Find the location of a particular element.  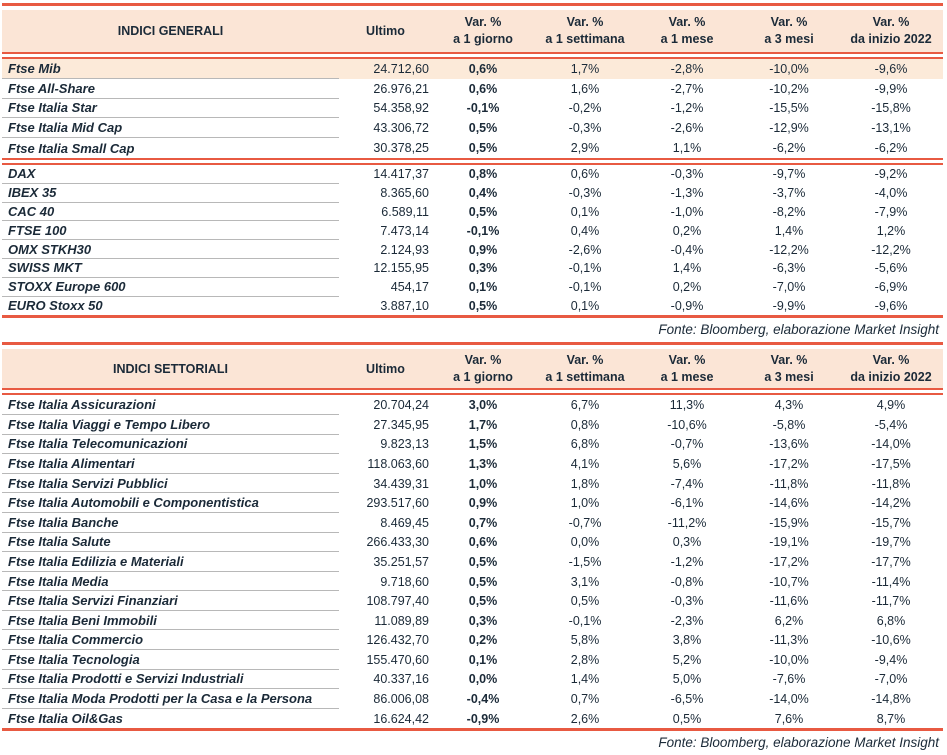

column-header-ultimo: Ultimo is located at coordinates (385, 368).